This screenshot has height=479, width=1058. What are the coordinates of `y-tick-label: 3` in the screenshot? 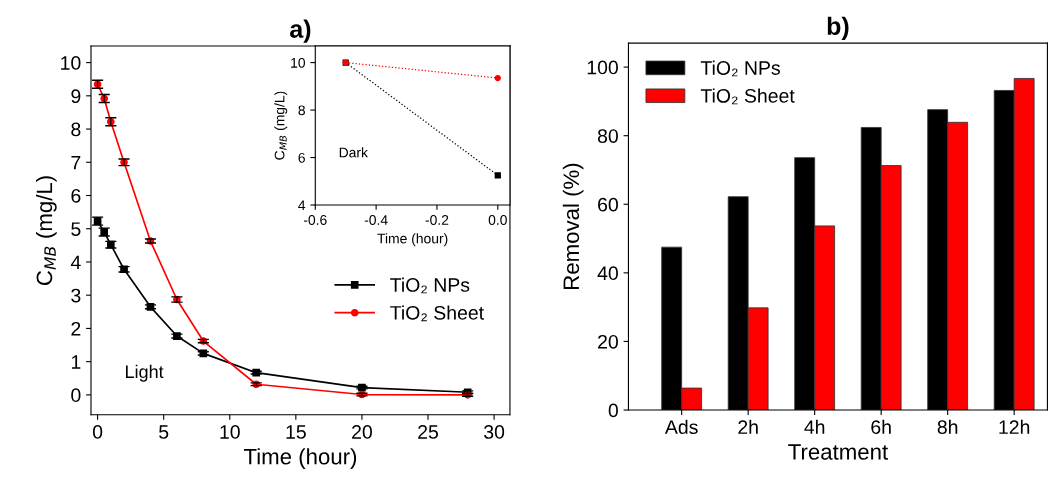 It's located at (76, 295).